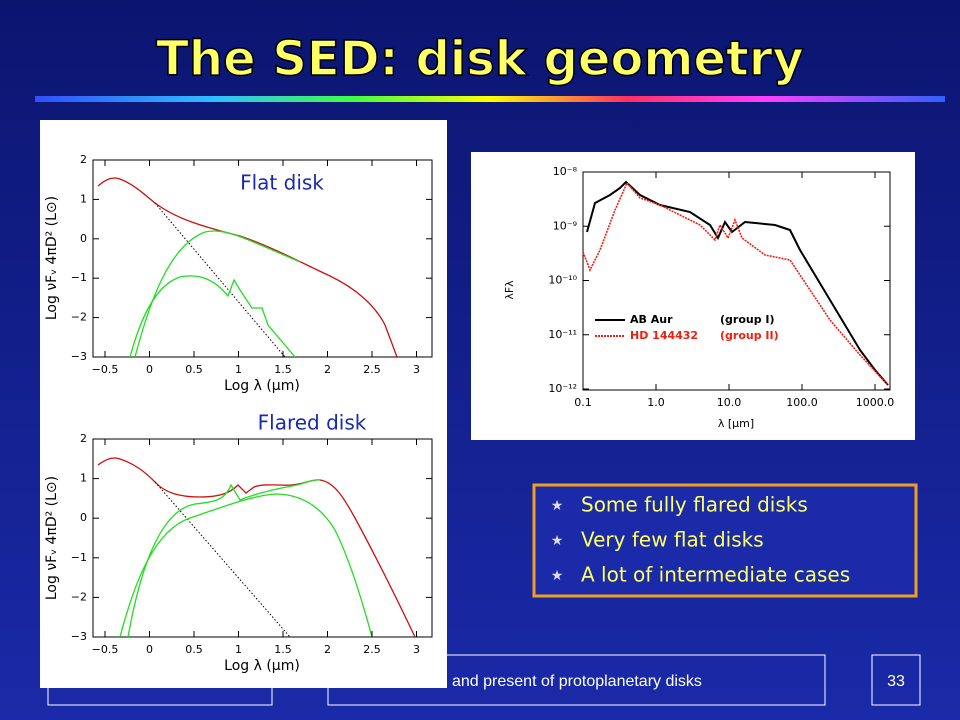 This screenshot has width=960, height=720. Describe the element at coordinates (509, 290) in the screenshot. I see `y-axis-label: λFλ` at that location.